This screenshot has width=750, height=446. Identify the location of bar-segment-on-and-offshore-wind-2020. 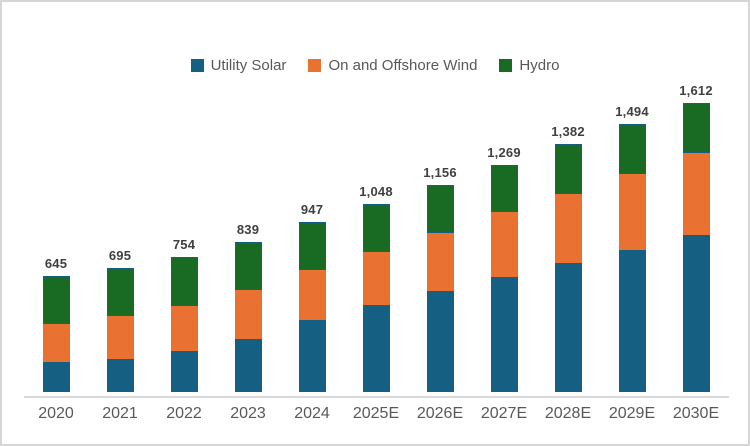
(56, 343).